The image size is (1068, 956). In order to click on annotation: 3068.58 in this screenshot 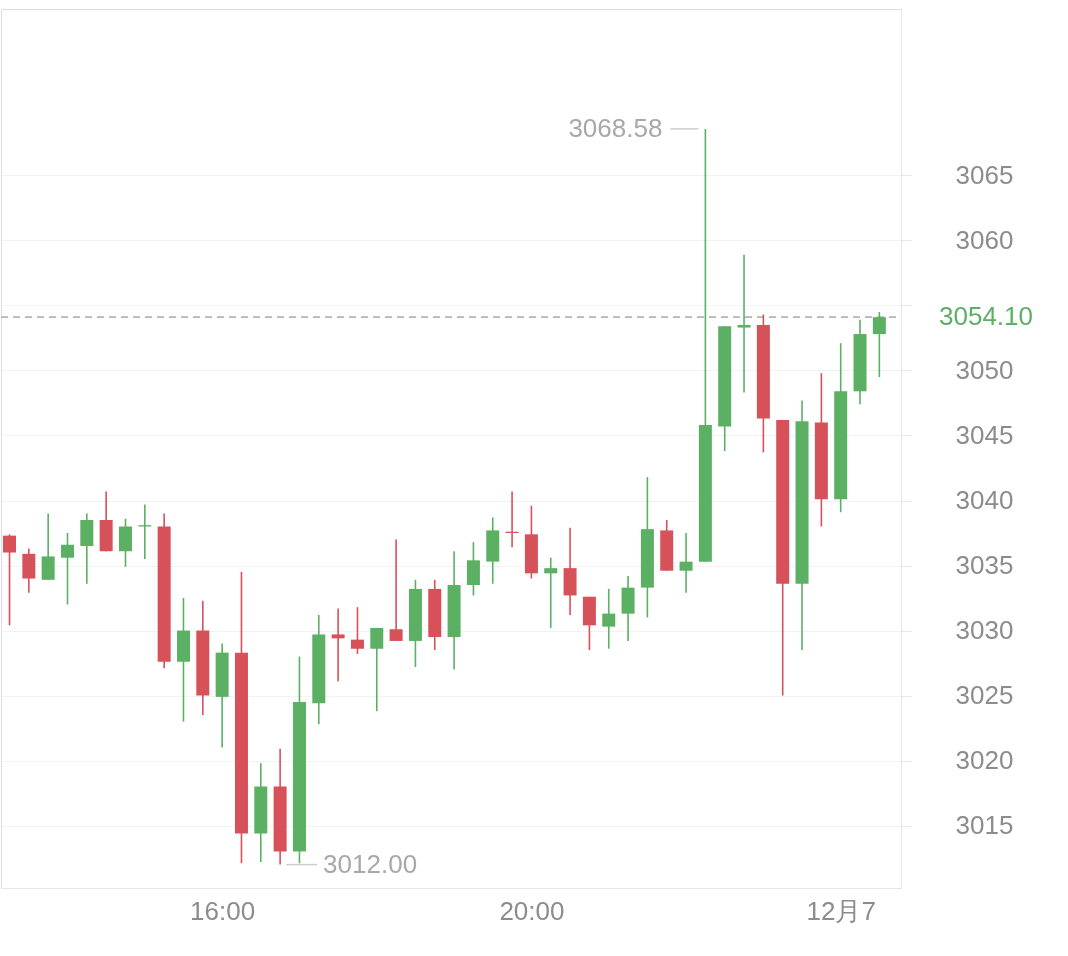, I will do `click(615, 127)`.